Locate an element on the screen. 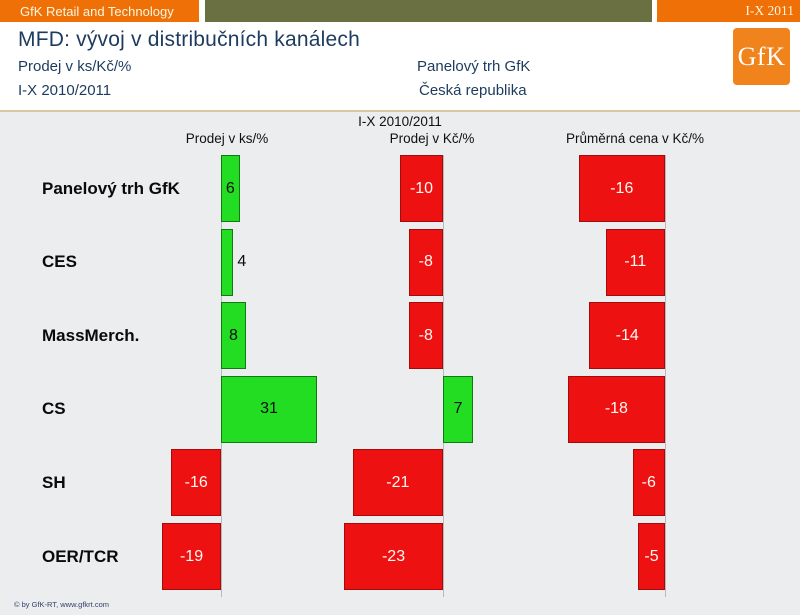  bar-value-label: -6 is located at coordinates (648, 482).